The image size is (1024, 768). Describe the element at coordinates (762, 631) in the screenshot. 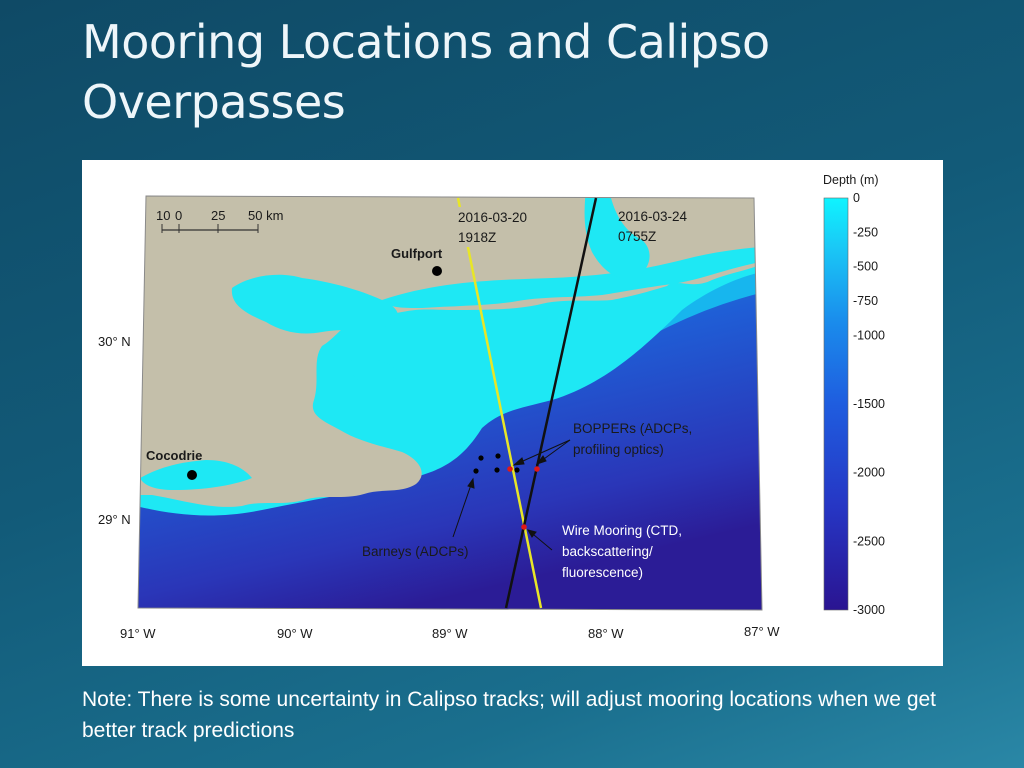

I see `lon-label: 87° W` at that location.